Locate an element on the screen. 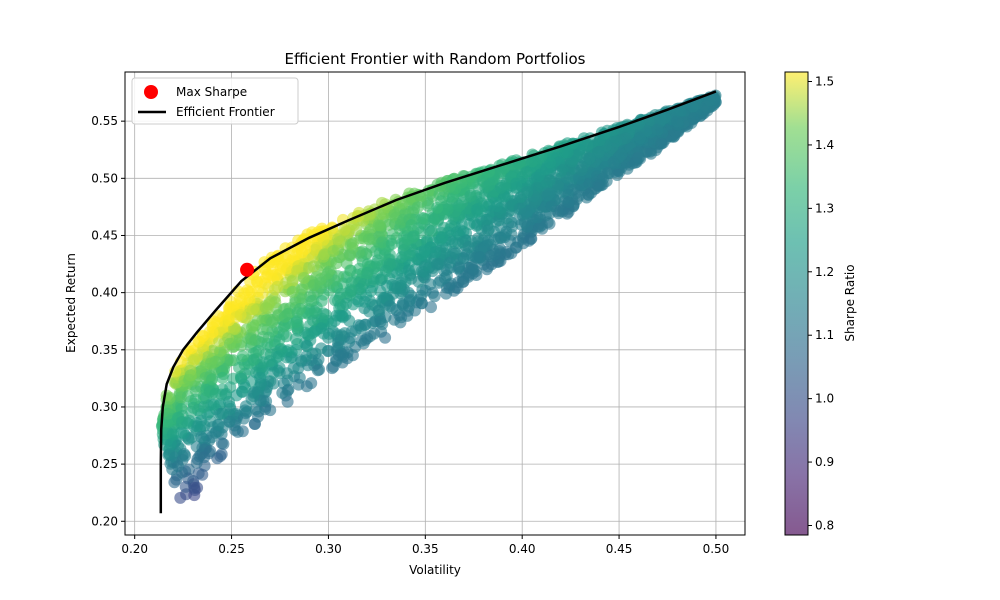 Image resolution: width=1000 pixels, height=600 pixels. y-tick-label: 0.50 is located at coordinates (104, 178).